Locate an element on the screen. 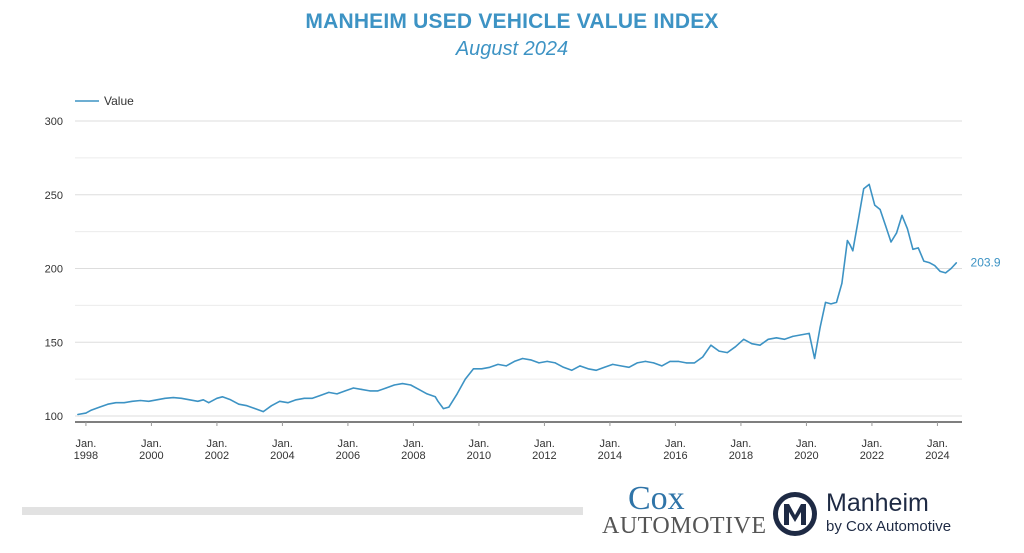 Image resolution: width=1024 pixels, height=553 pixels. cox-automotive-logo: Cox AUTOMOTIVE is located at coordinates (684, 511).